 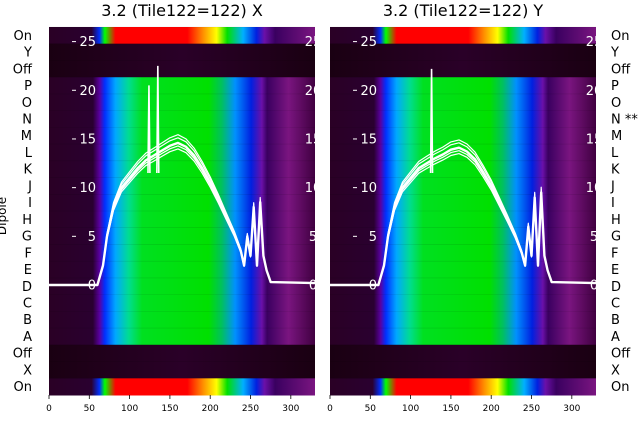 I want to click on row-label: K, so click(x=615, y=170).